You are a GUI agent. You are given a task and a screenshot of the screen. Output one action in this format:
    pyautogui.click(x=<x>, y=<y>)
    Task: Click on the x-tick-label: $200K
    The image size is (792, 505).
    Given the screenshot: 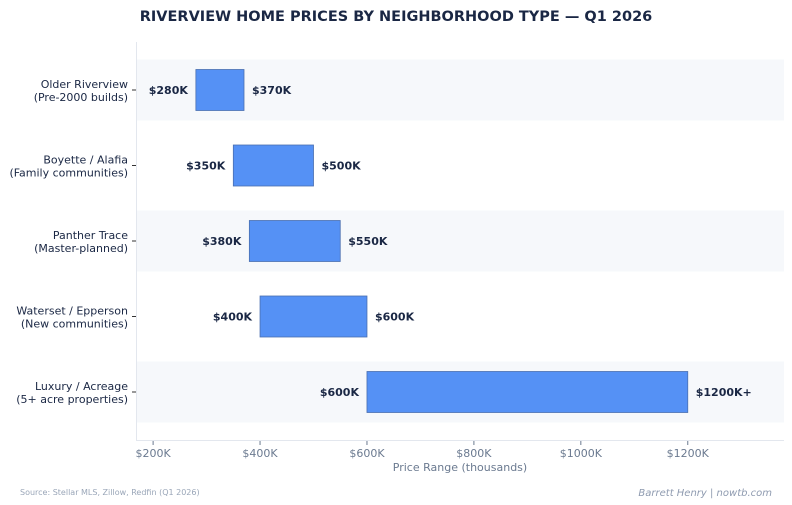 What is the action you would take?
    pyautogui.click(x=153, y=453)
    